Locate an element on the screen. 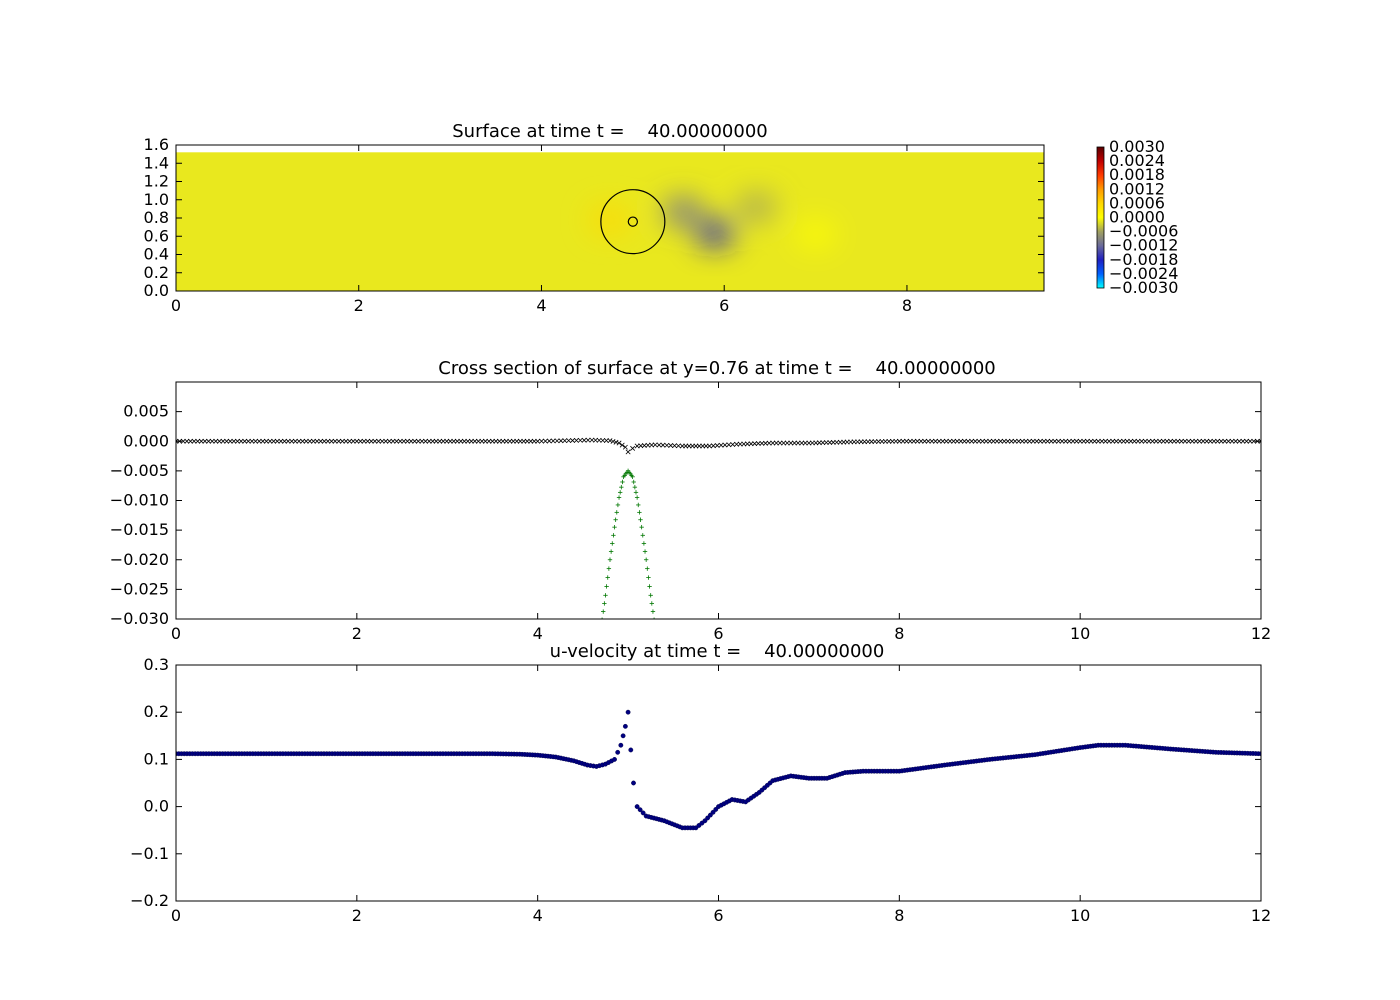 The width and height of the screenshot is (1400, 1000). surface-blob is located at coordinates (815, 234).